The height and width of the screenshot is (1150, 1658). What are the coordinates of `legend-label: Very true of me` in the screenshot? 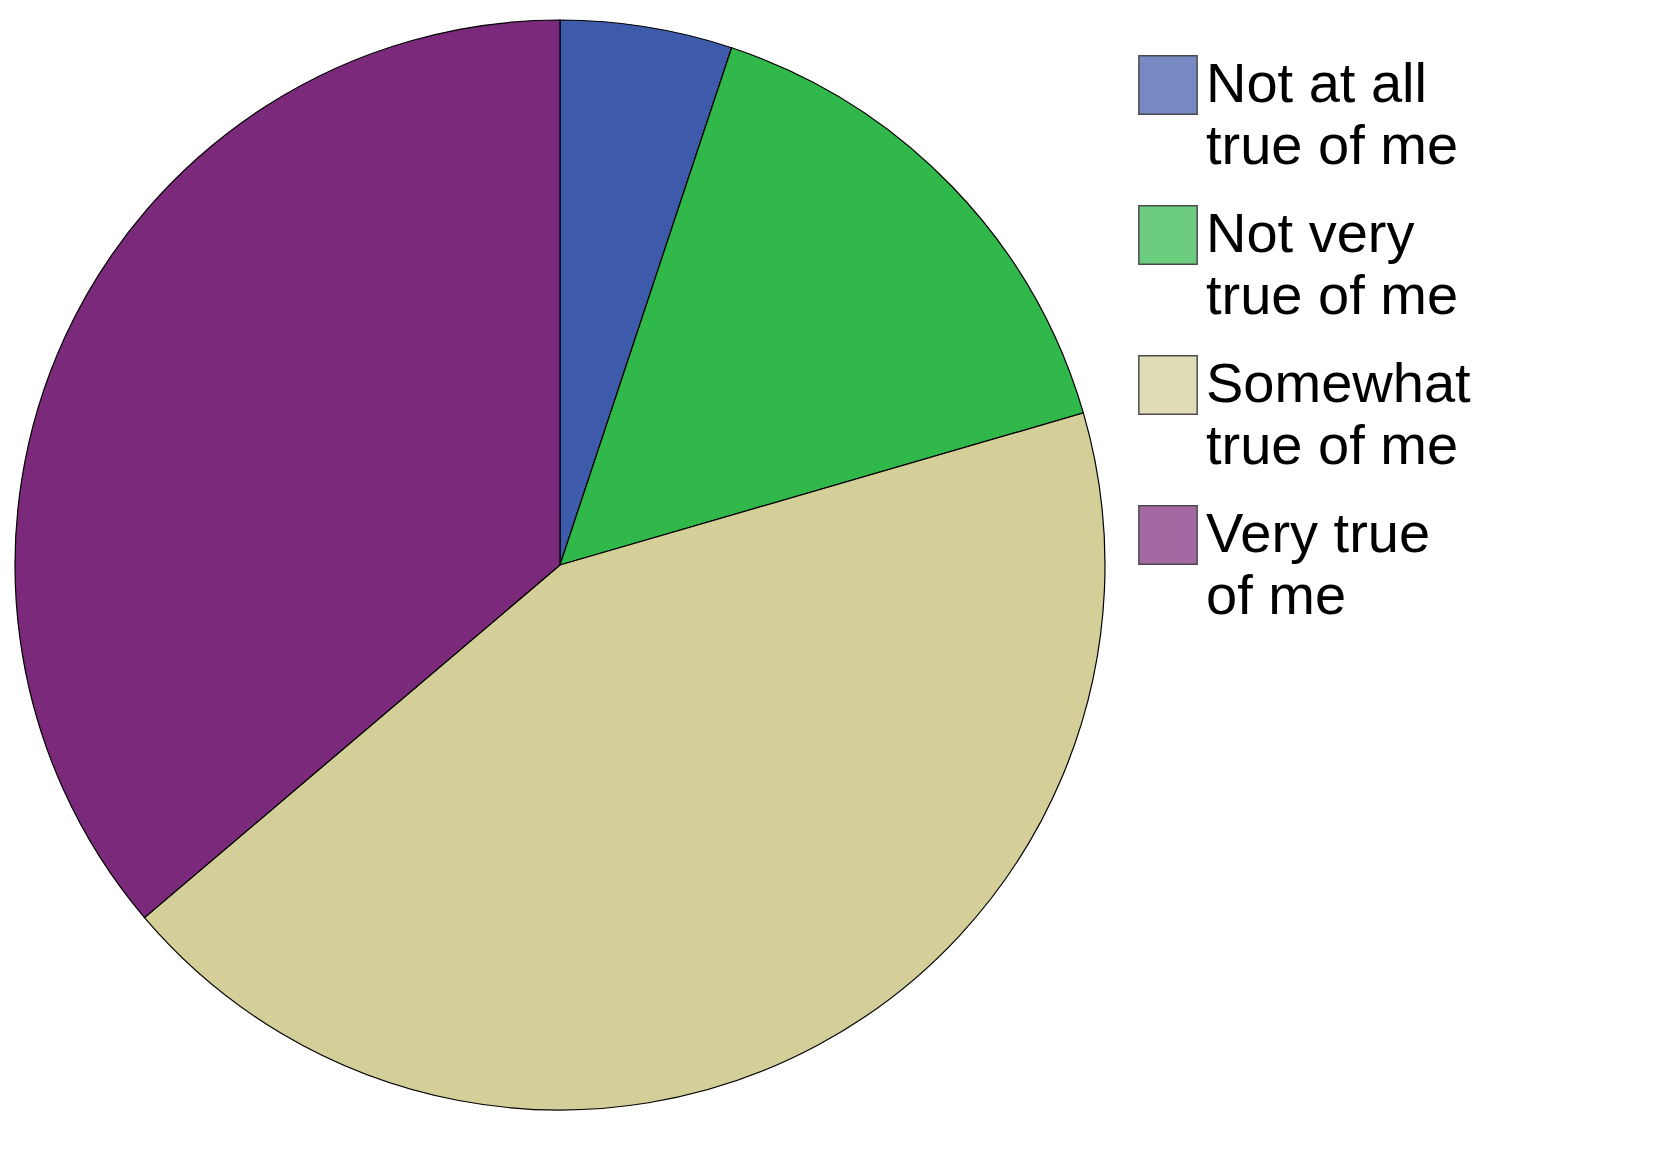 It's located at (1318, 563).